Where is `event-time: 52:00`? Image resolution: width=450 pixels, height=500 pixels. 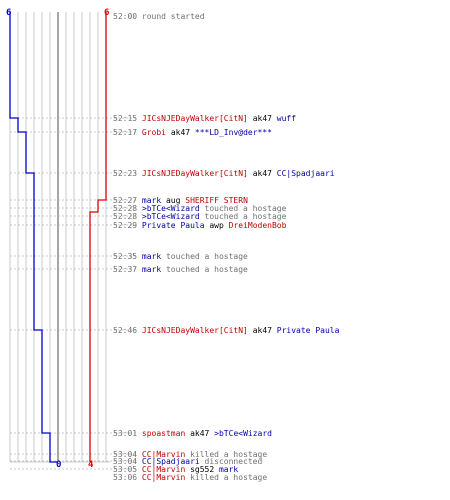
event-time: 52:00 is located at coordinates (127, 16).